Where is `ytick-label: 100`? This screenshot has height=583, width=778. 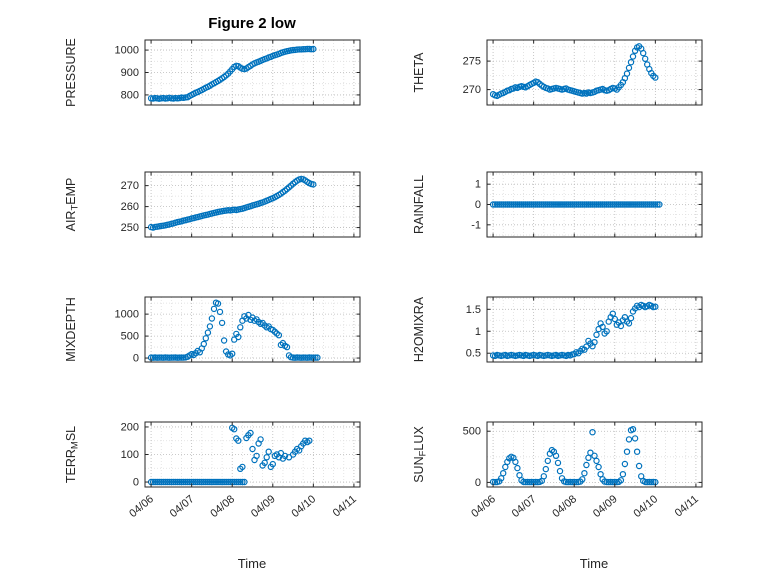 ytick-label: 100 is located at coordinates (130, 455).